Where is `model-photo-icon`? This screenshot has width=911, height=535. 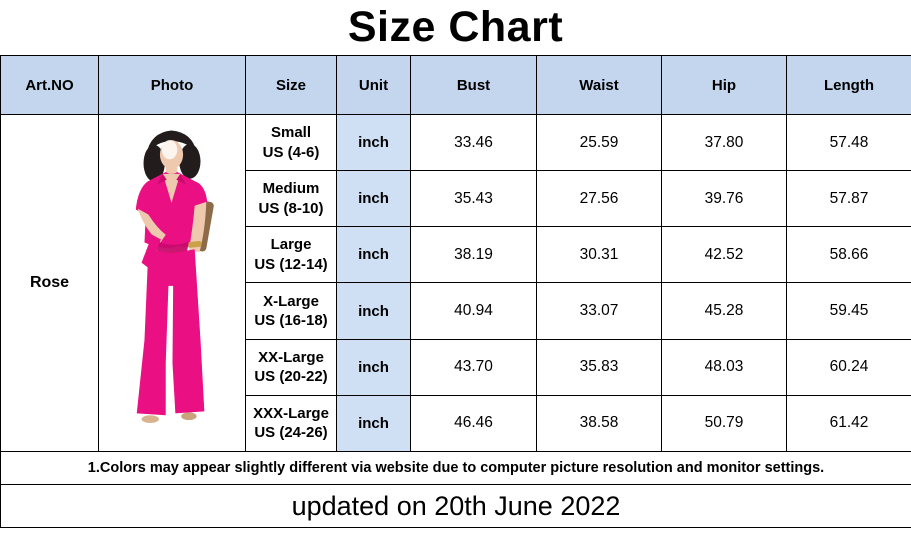 model-photo-icon is located at coordinates (174, 276).